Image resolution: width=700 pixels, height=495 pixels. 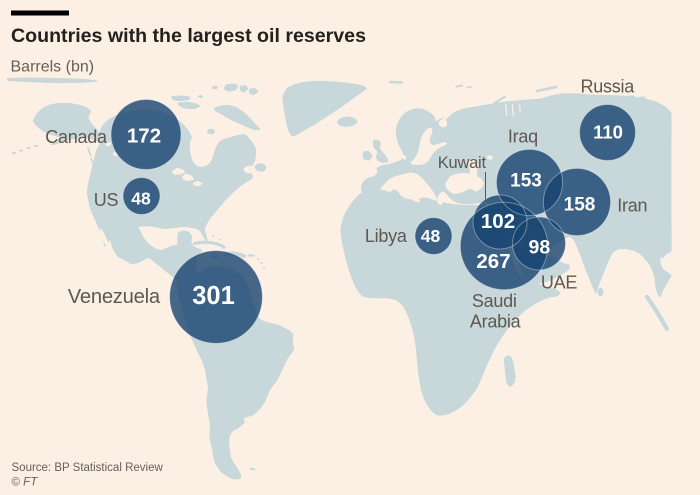 I want to click on svg-text: Iraq, so click(x=523, y=137).